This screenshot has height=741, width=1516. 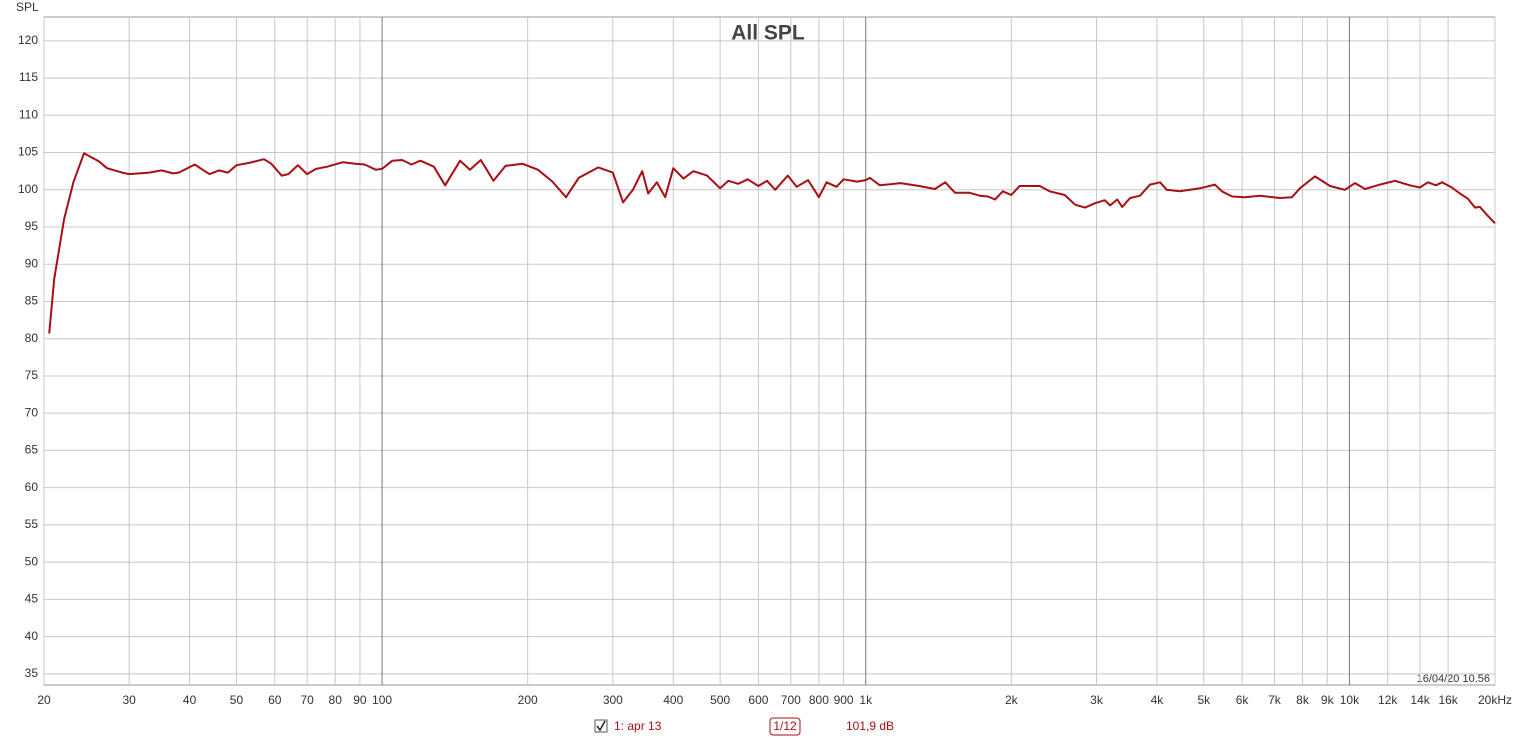 What do you see at coordinates (275, 700) in the screenshot?
I see `x-tick-label: 60` at bounding box center [275, 700].